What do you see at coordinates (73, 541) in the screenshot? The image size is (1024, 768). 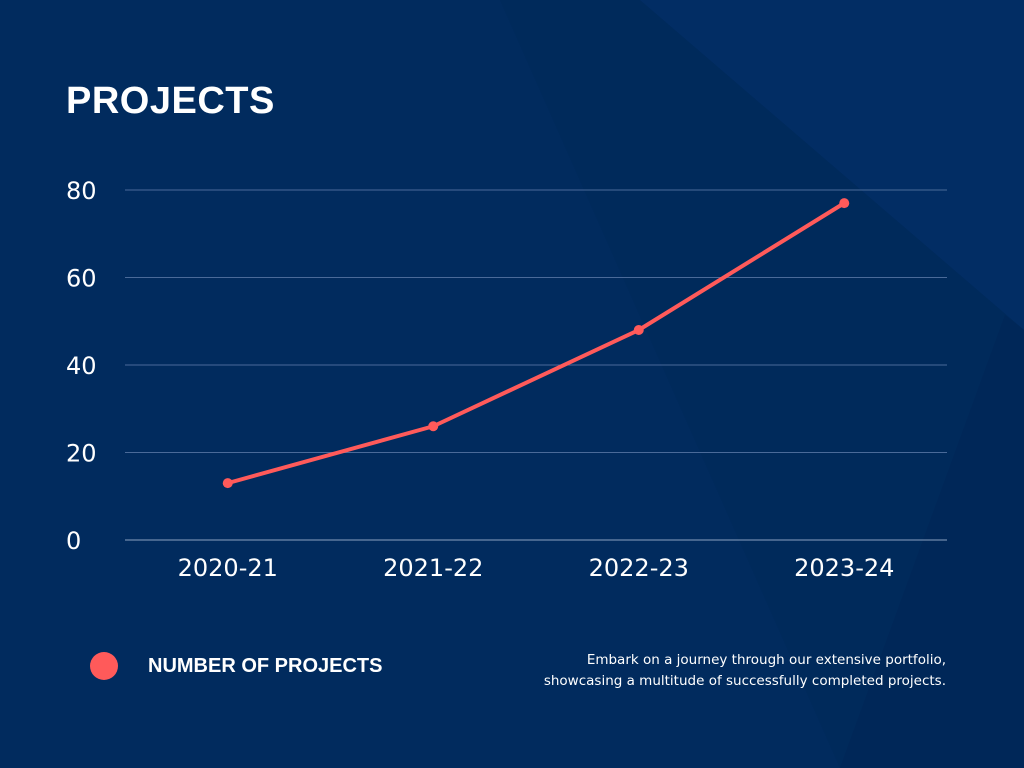 I see `y-tick-label: 0` at bounding box center [73, 541].